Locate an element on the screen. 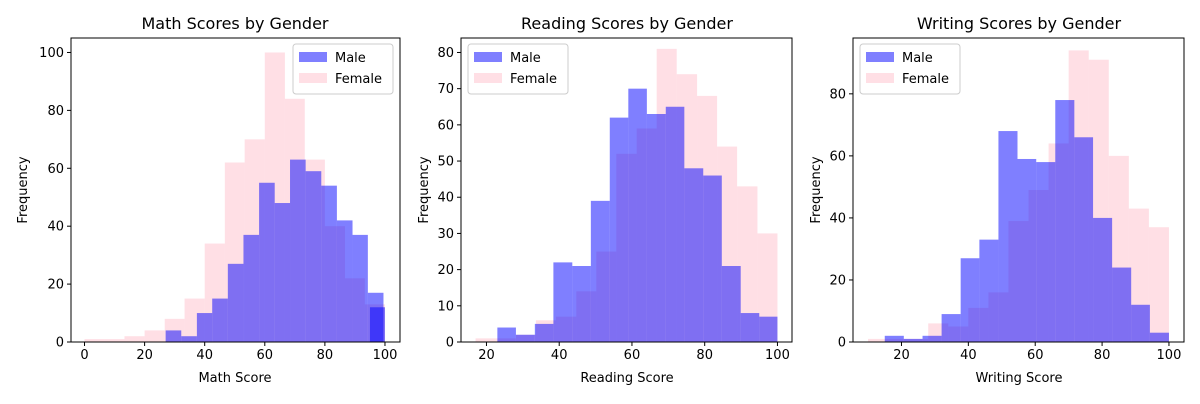 This screenshot has width=1200, height=404. y-tick-label: 60 is located at coordinates (837, 156).